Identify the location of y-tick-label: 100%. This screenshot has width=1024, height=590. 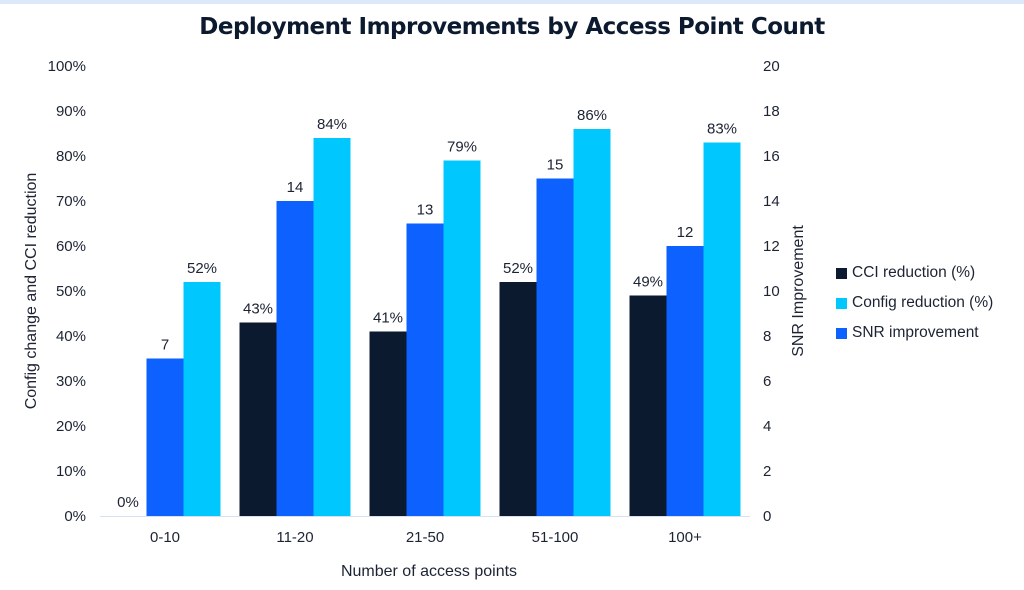
(67, 66).